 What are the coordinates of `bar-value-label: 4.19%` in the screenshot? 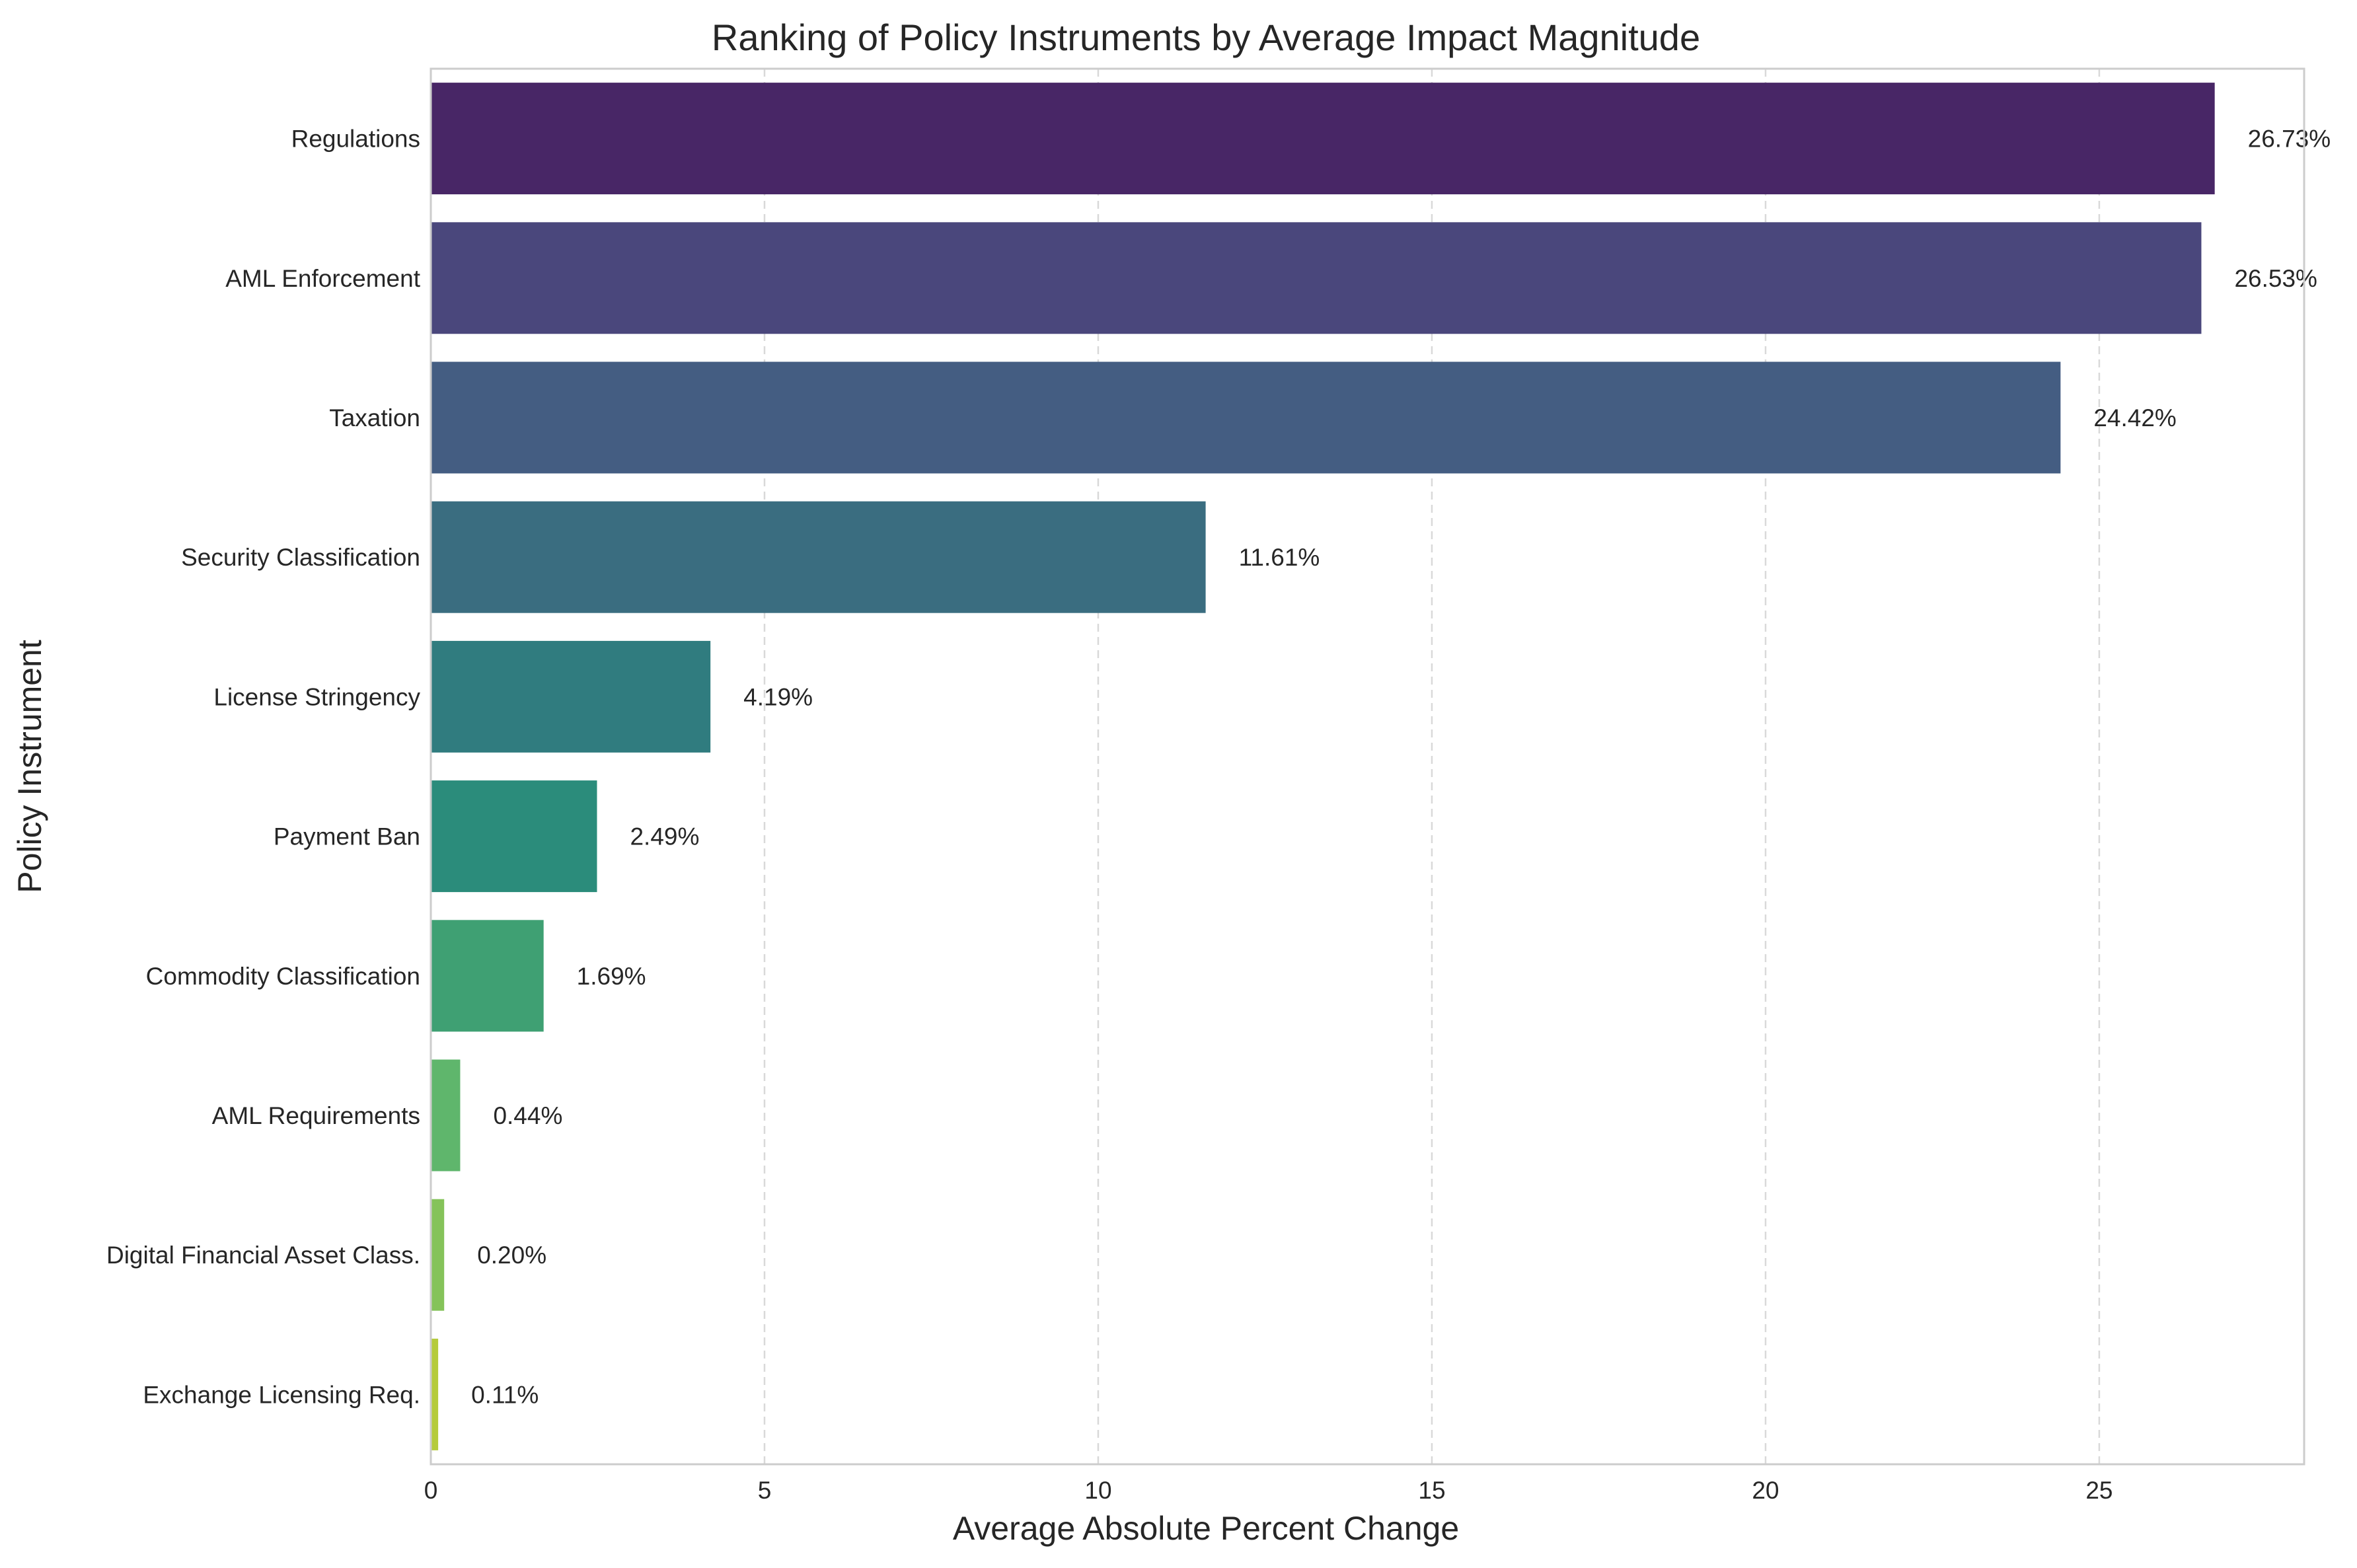 It's located at (778, 696).